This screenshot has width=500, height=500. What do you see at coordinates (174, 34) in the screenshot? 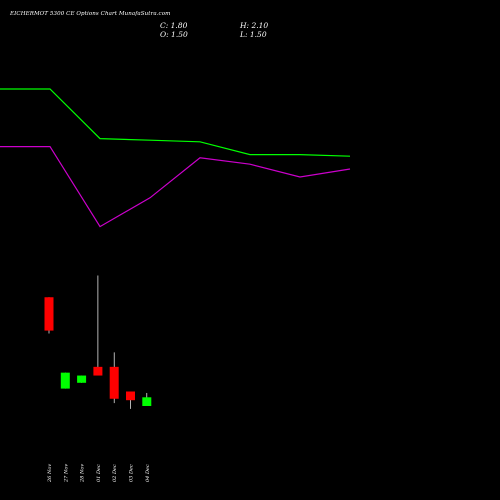
I see `open-value: O: 1.50` at bounding box center [174, 34].